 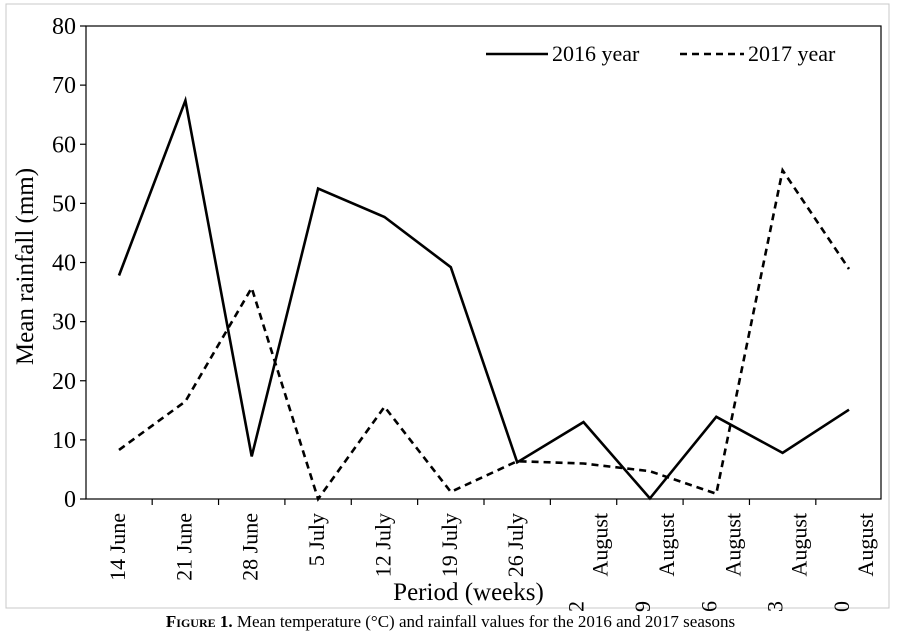 I want to click on caption-lead: Figure 1., so click(x=199, y=621).